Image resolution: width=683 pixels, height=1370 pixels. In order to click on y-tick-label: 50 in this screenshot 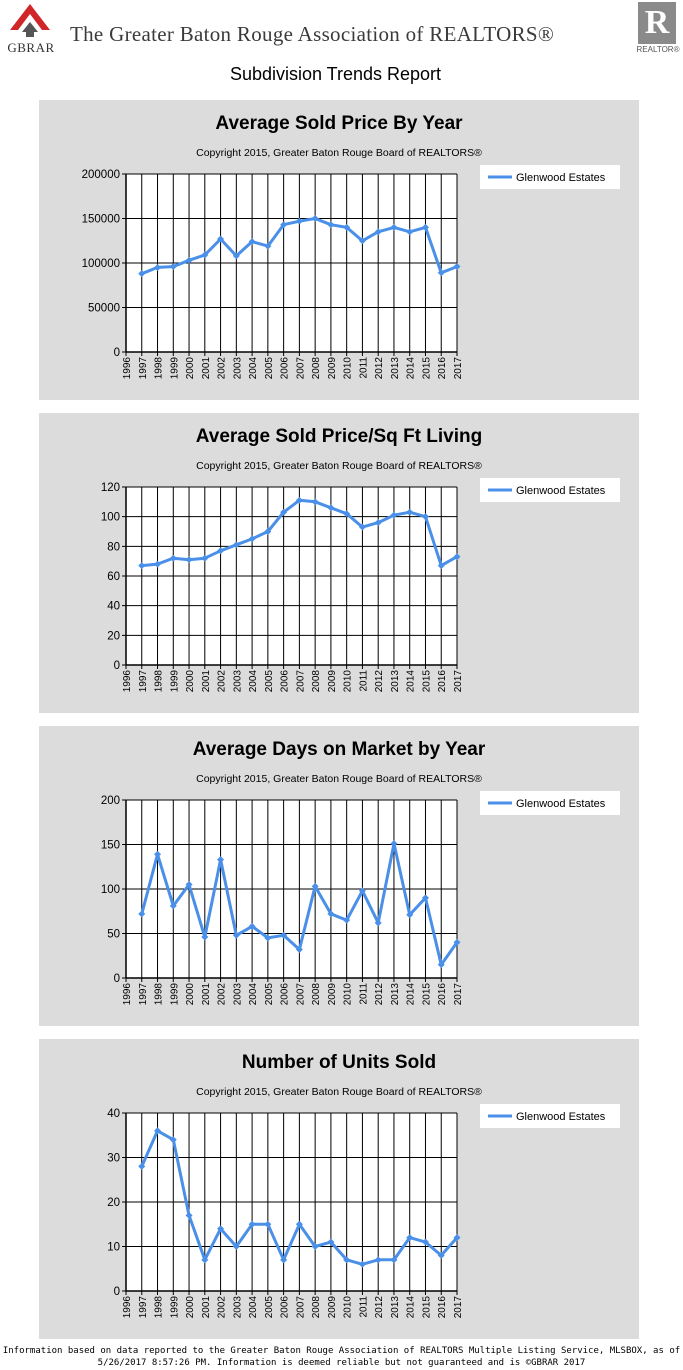, I will do `click(113, 935)`.